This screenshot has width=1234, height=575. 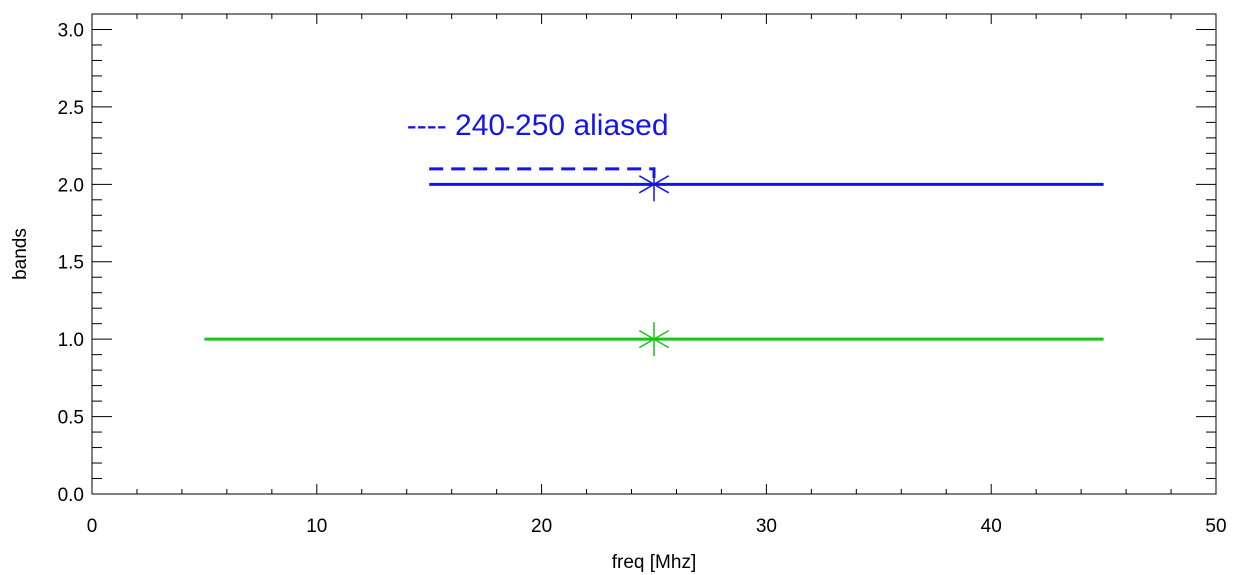 I want to click on y-tick-label: 3.0, so click(x=71, y=30).